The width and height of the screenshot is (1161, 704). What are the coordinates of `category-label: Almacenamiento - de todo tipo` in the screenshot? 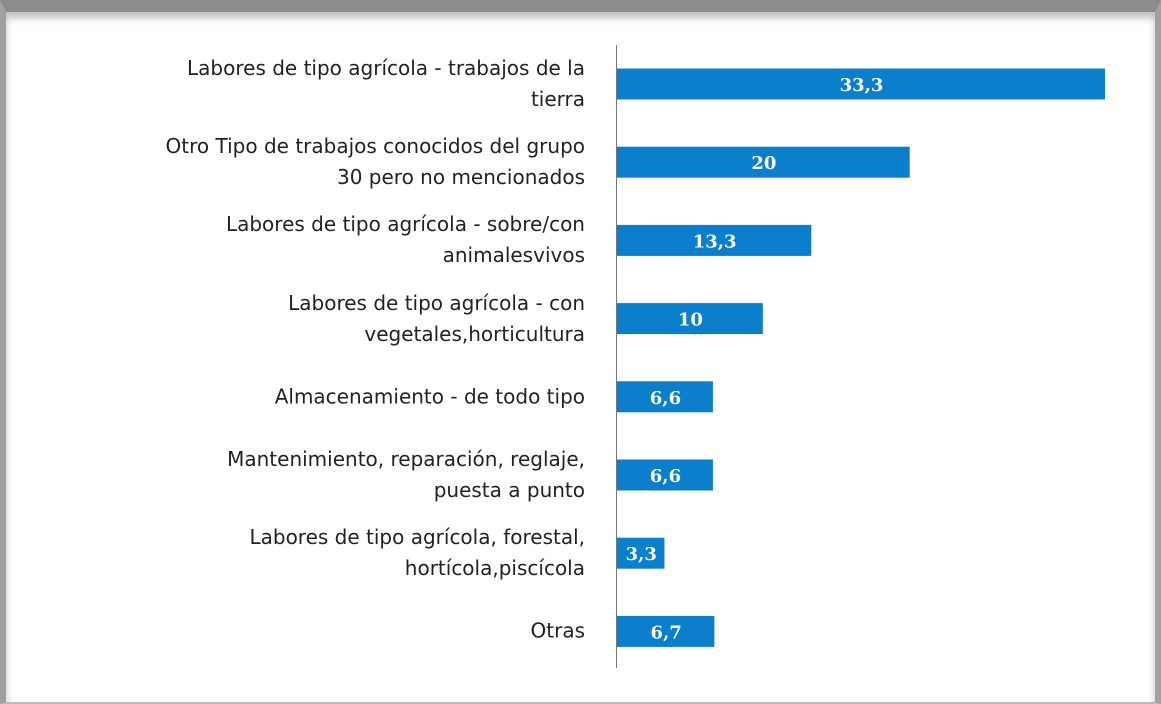 It's located at (429, 396).